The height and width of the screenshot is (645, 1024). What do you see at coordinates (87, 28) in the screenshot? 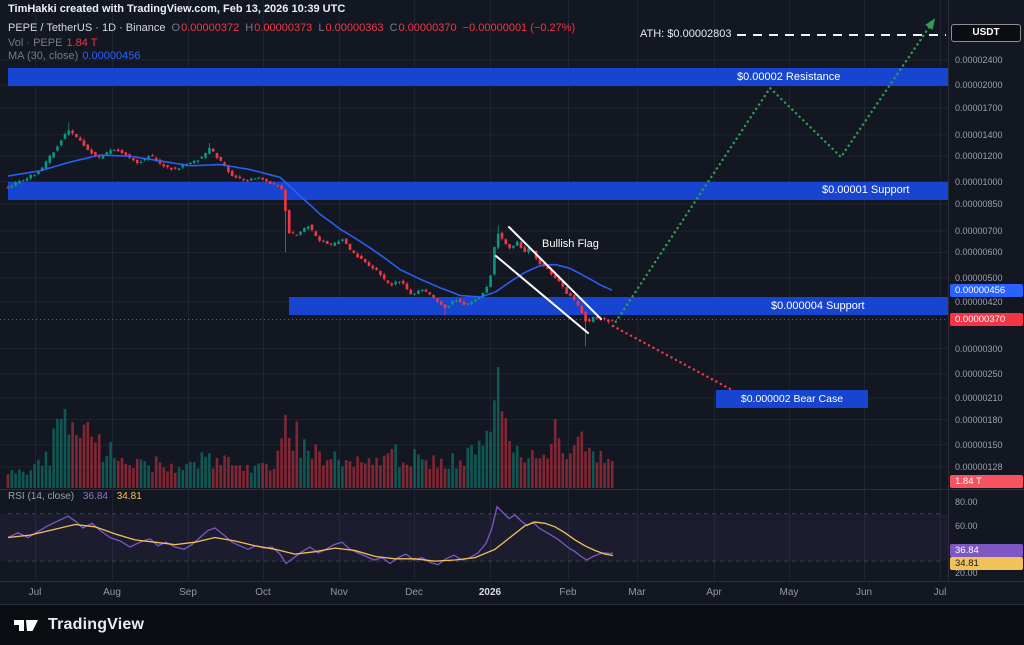
I see `symbol-title: PEPE / TetherUS · 1D · Binance` at bounding box center [87, 28].